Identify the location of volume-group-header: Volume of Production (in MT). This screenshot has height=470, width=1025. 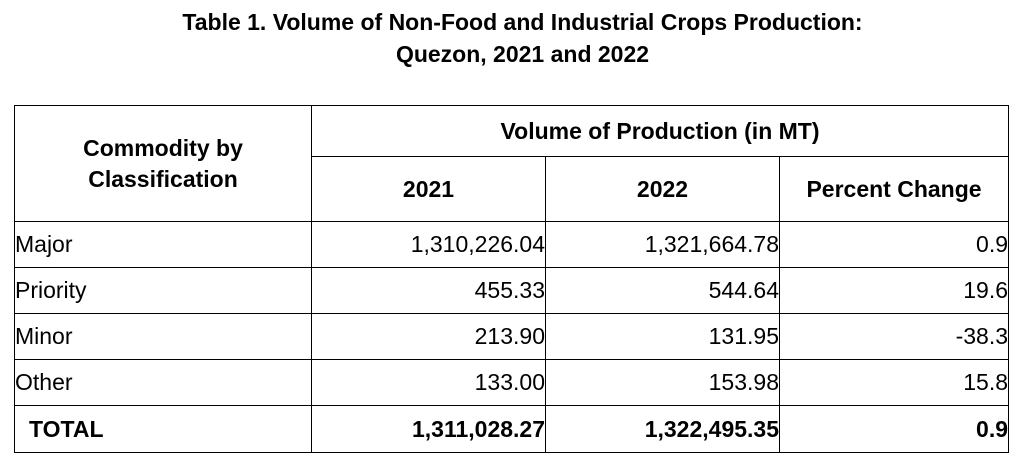
(660, 131).